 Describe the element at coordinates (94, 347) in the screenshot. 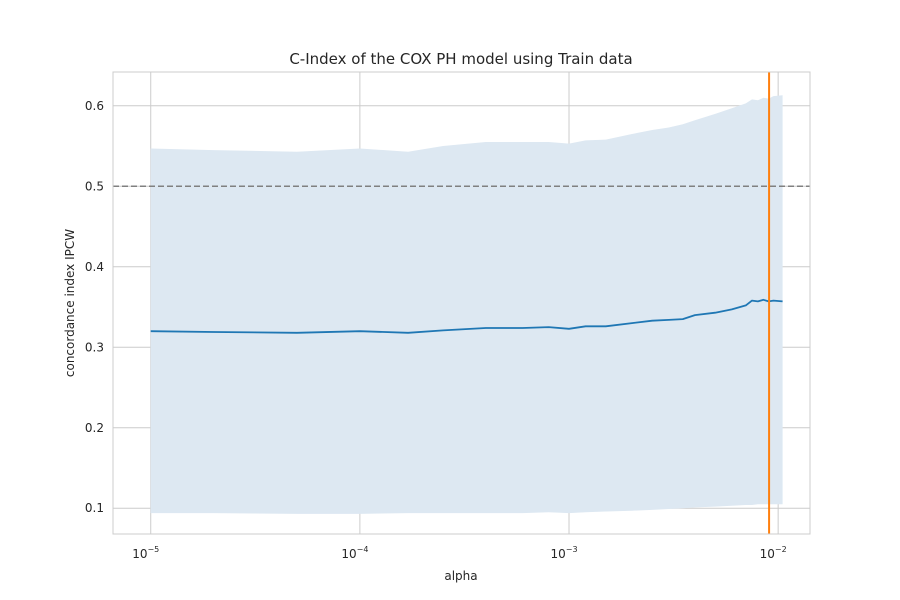

I see `y-tick-label: 0.3` at that location.